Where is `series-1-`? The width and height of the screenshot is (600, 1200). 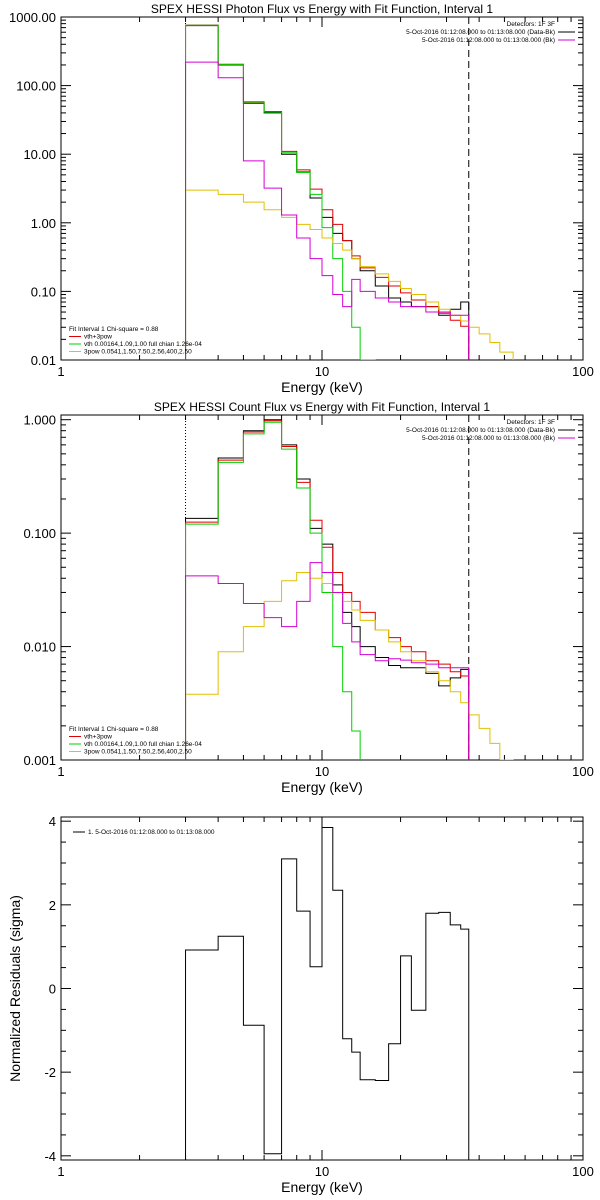 series-1- is located at coordinates (327, 993).